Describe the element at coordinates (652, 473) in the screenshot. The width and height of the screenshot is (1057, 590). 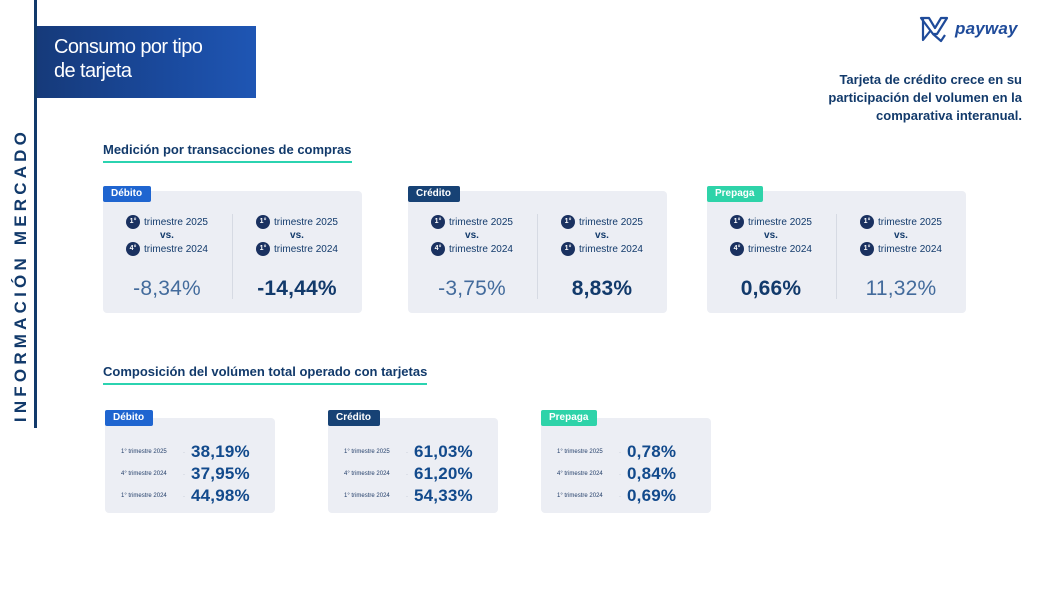
I see `row-value: 0,84%` at that location.